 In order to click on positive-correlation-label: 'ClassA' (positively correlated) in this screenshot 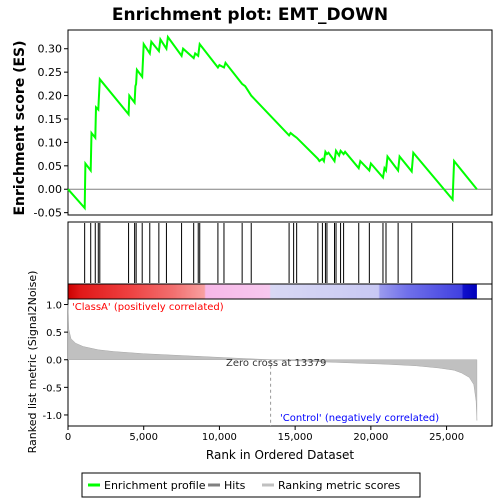, I will do `click(148, 307)`.